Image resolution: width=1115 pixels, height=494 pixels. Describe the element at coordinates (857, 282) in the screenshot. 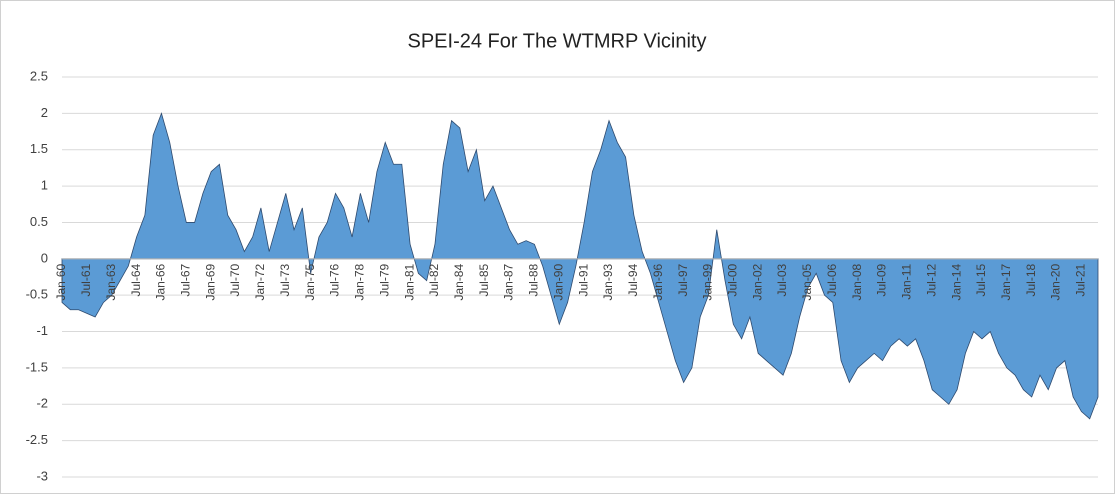

I see `x-tick-label: Jan-08` at that location.